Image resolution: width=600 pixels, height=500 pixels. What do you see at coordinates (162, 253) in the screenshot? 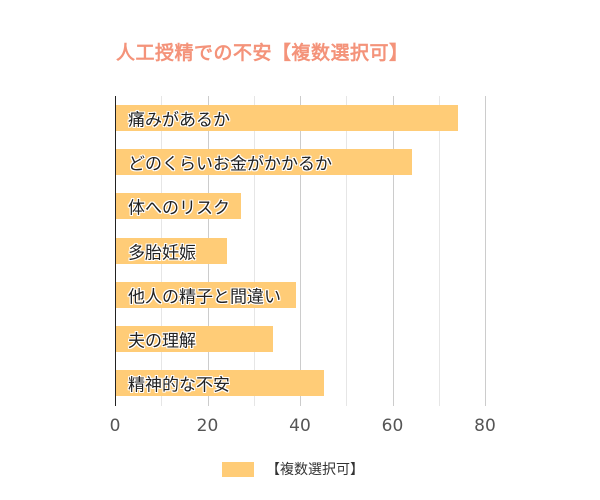
I see `bar-label: 多胎妊娠` at bounding box center [162, 253].